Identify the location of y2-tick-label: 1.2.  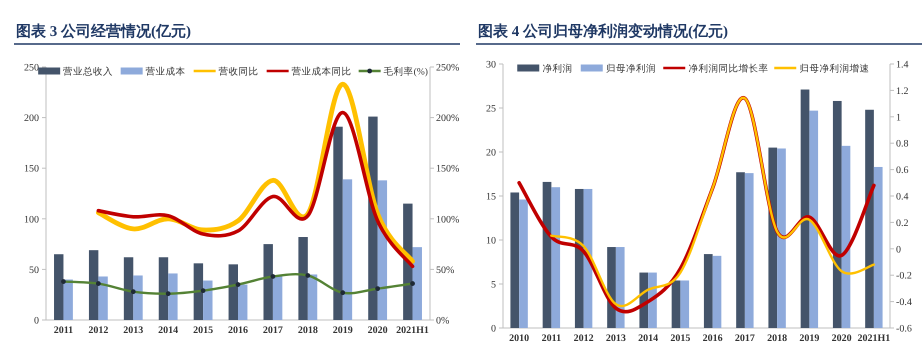
(902, 91).